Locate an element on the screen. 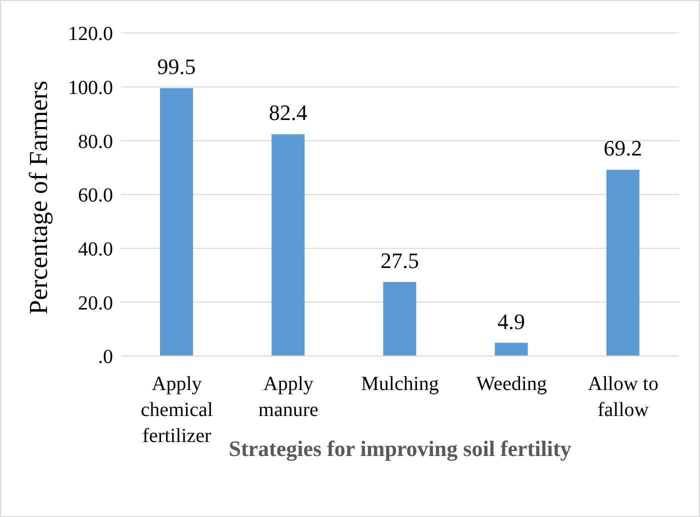 This screenshot has width=700, height=517. y-tick-label: 100.0 is located at coordinates (90, 87).